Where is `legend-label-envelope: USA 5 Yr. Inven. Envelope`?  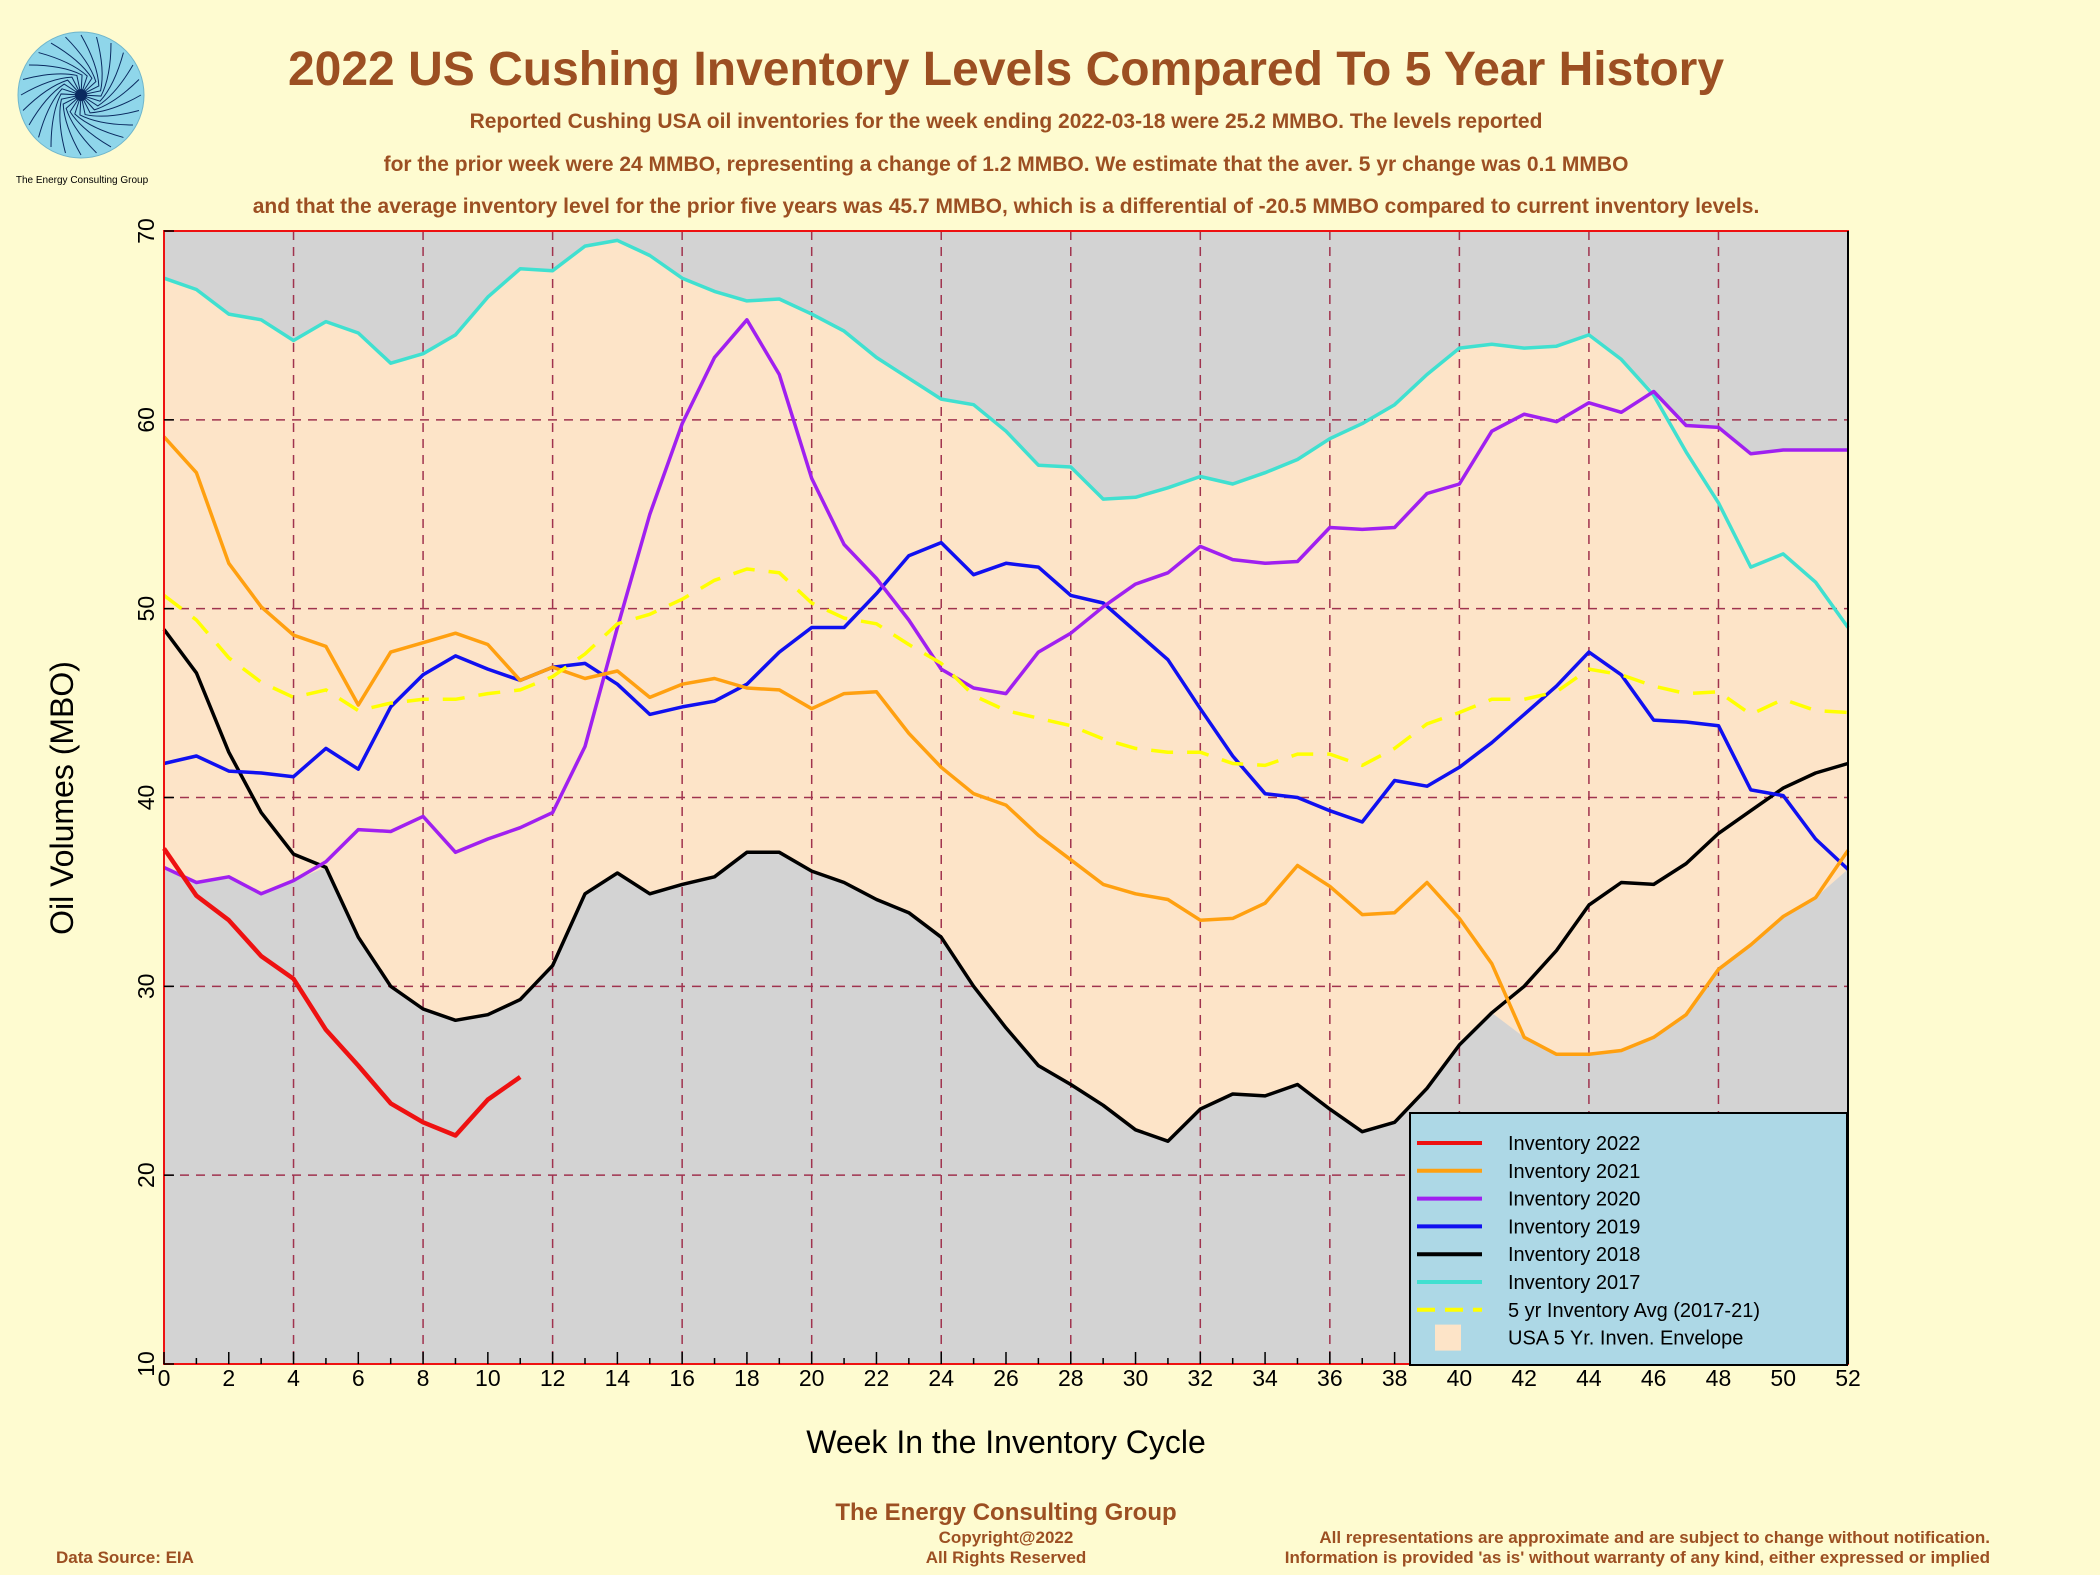
legend-label-envelope: USA 5 Yr. Inven. Envelope is located at coordinates (1625, 1339).